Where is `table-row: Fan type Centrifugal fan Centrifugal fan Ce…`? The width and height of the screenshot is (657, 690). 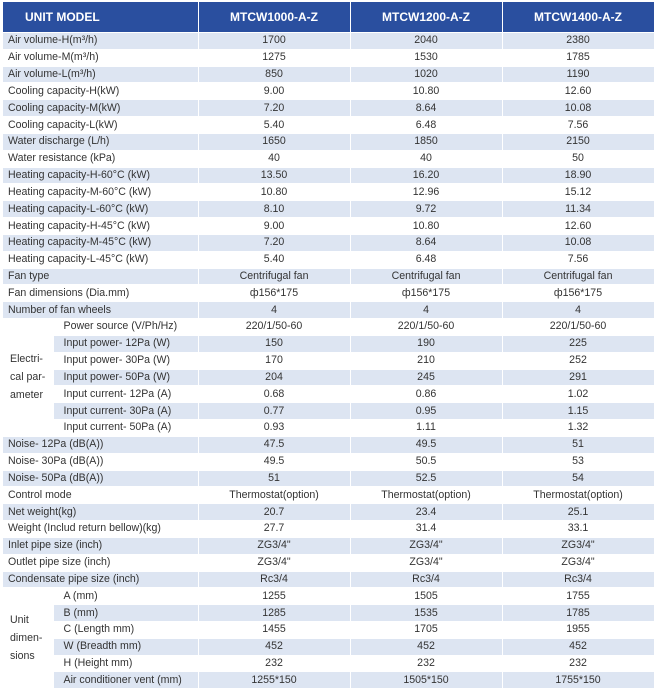
table-row: Fan type Centrifugal fan Centrifugal fan Ce… is located at coordinates (329, 277).